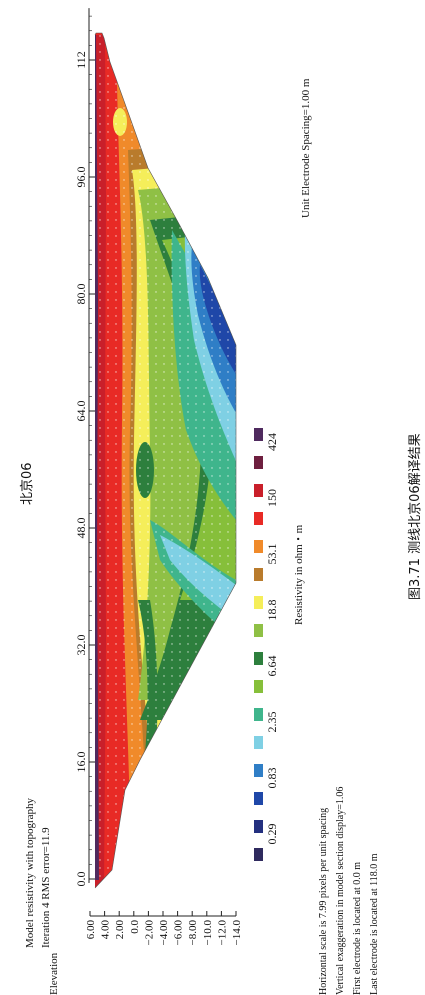  What do you see at coordinates (81, 762) in the screenshot?
I see `x-tick-label: 16.0` at bounding box center [81, 762].